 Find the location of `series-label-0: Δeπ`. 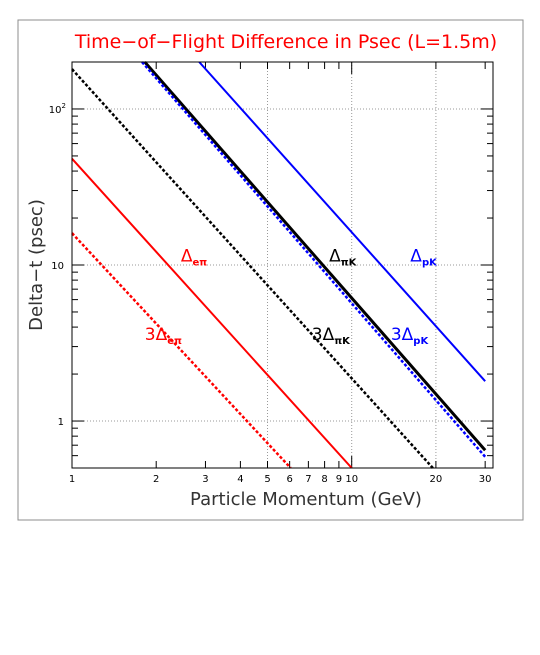

series-label-0: Δeπ is located at coordinates (194, 258).